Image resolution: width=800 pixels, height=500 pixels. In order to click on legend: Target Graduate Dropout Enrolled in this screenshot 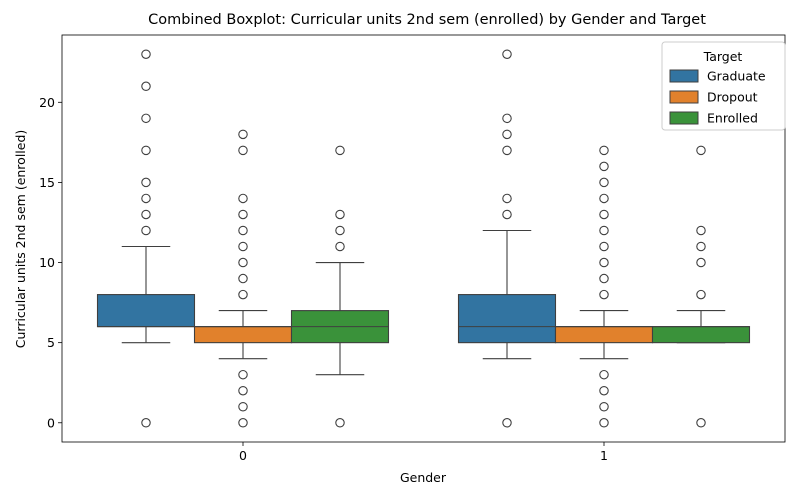, I will do `click(723, 86)`.